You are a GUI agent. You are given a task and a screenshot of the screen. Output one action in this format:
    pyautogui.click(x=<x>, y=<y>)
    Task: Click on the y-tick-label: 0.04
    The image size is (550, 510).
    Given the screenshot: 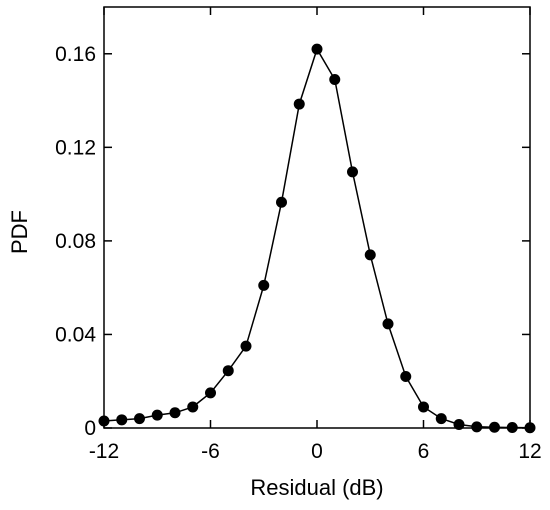 What is the action you would take?
    pyautogui.click(x=75, y=334)
    